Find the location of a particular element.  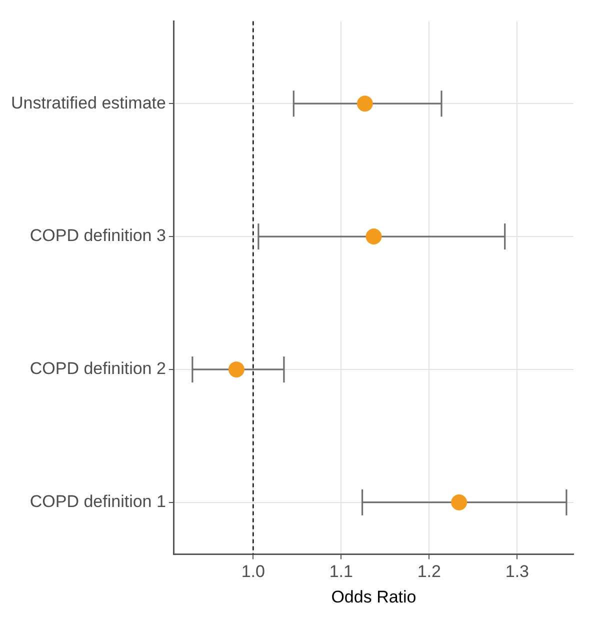

y-tick-label: COPD definition 2 is located at coordinates (98, 368).